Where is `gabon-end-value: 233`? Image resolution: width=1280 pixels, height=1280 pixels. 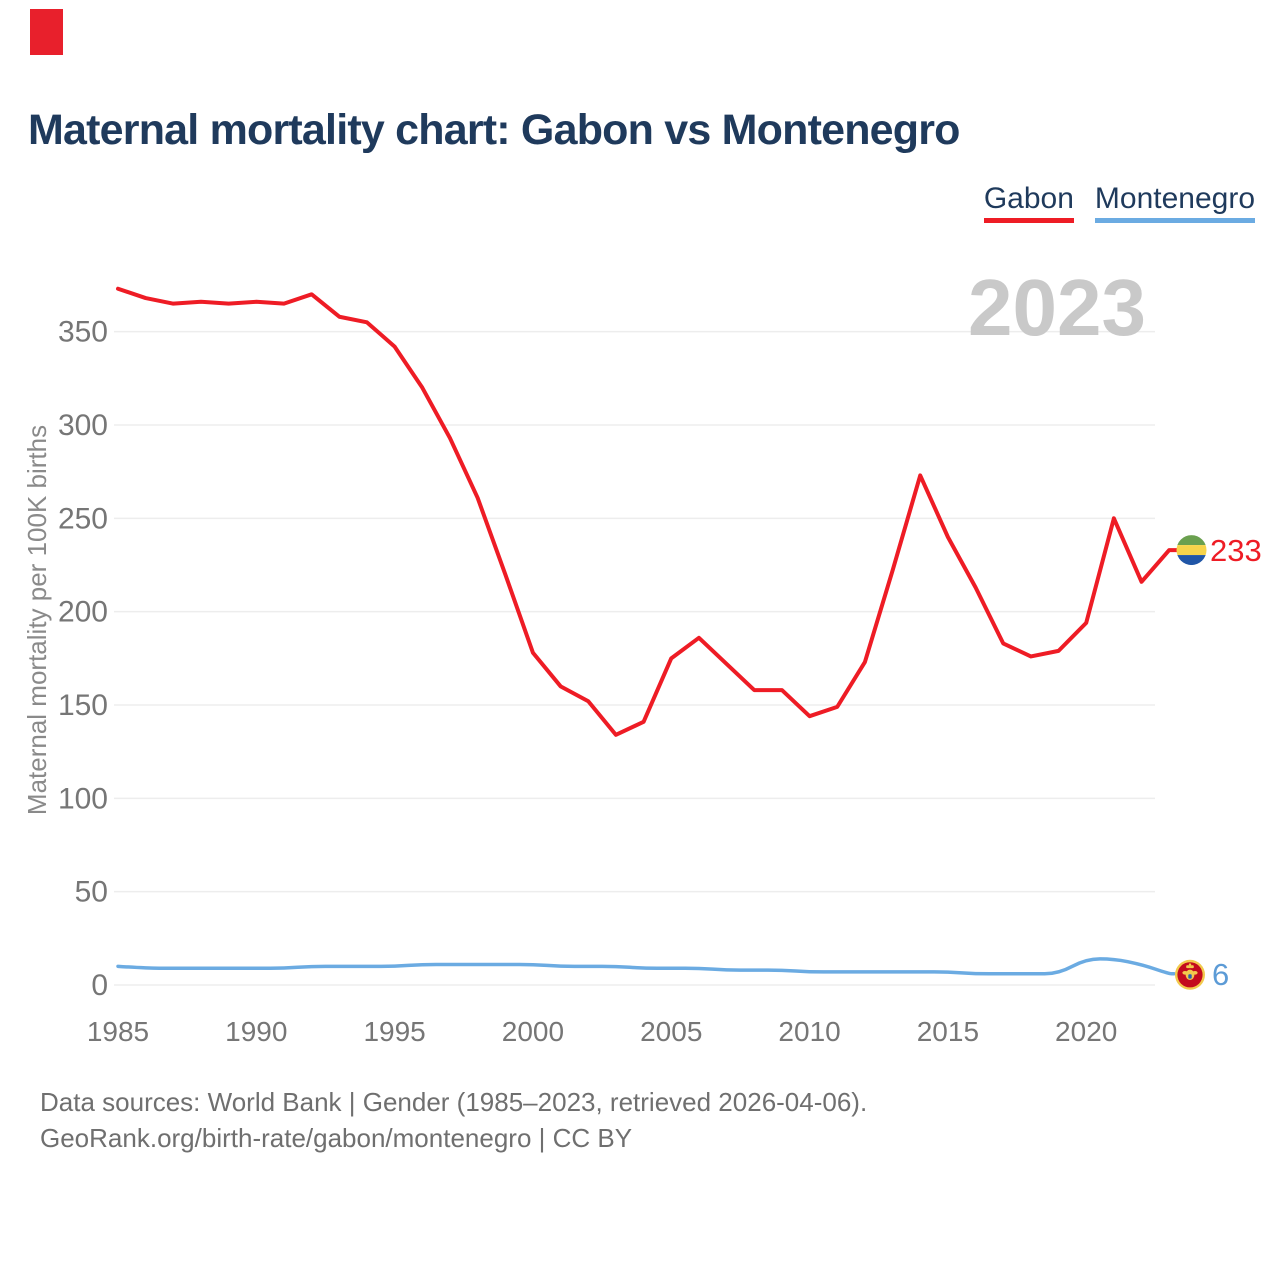
gabon-end-value: 233 is located at coordinates (1236, 550).